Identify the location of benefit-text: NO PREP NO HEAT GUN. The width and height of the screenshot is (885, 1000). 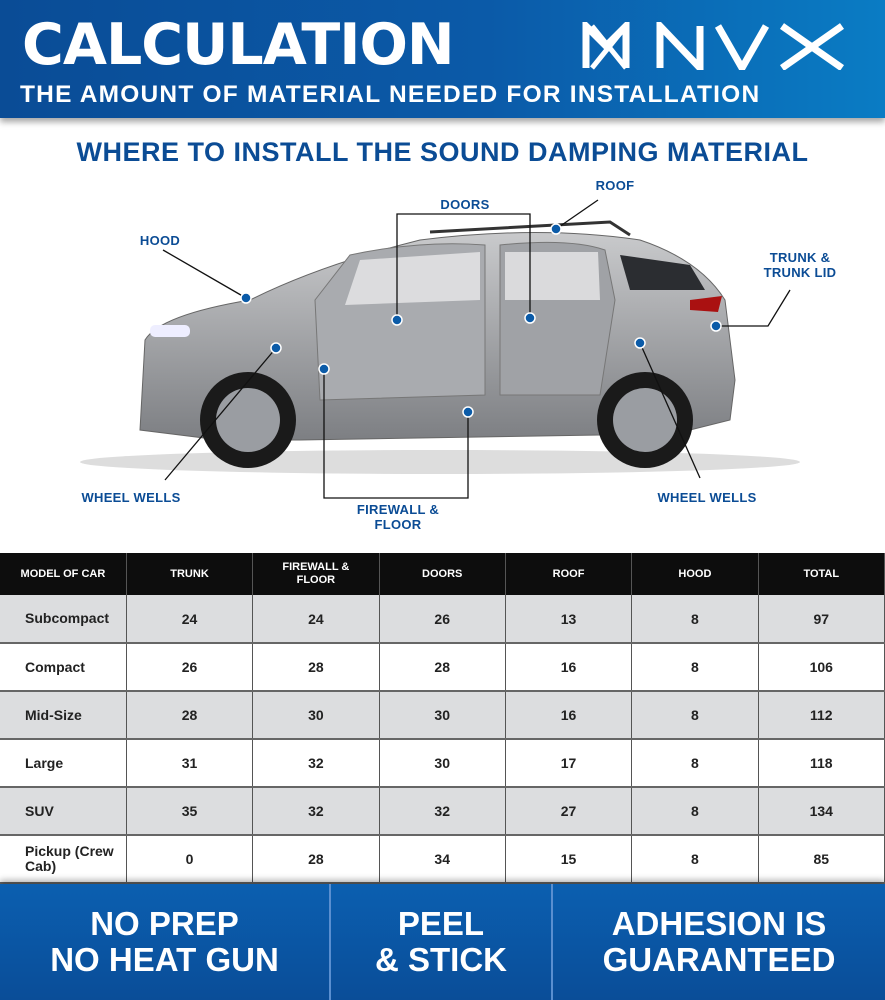
(164, 941).